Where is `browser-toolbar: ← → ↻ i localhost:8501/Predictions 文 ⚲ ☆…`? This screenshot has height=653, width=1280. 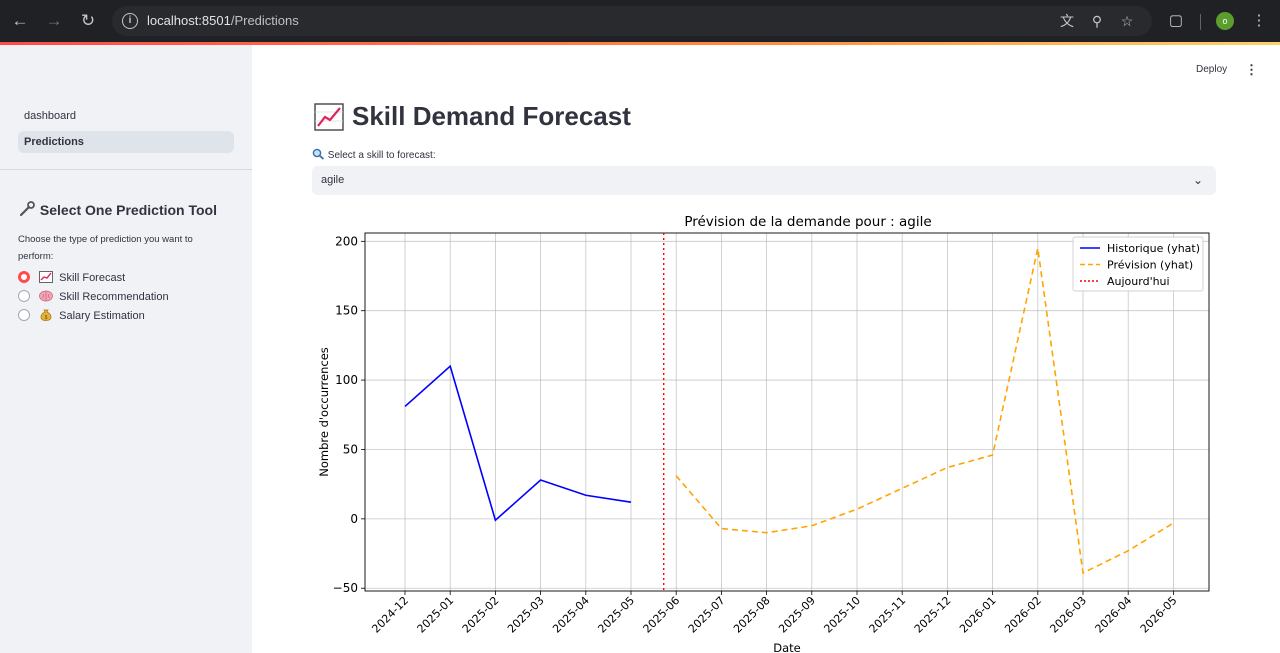 browser-toolbar: ← → ↻ i localhost:8501/Predictions 文 ⚲ ☆… is located at coordinates (640, 21).